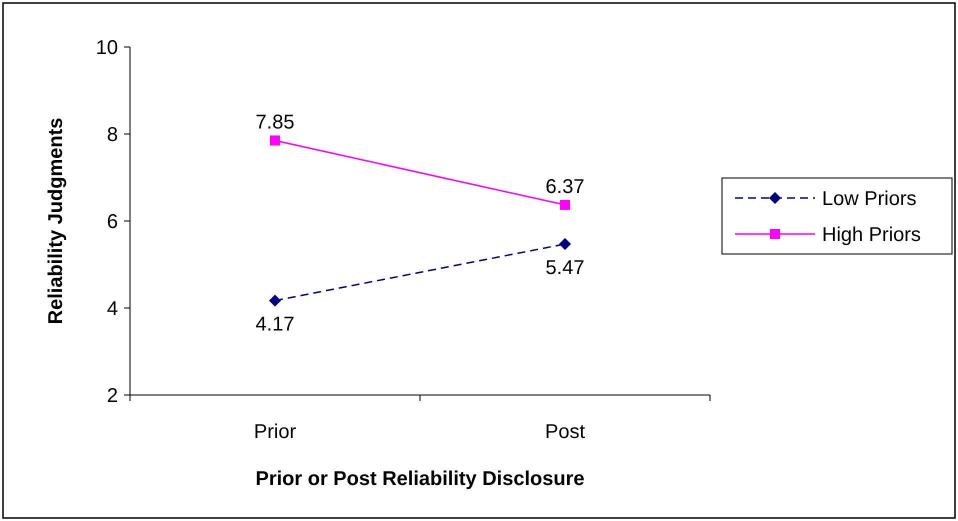 Image resolution: width=958 pixels, height=521 pixels. Describe the element at coordinates (112, 222) in the screenshot. I see `y-tick-label: 6` at that location.